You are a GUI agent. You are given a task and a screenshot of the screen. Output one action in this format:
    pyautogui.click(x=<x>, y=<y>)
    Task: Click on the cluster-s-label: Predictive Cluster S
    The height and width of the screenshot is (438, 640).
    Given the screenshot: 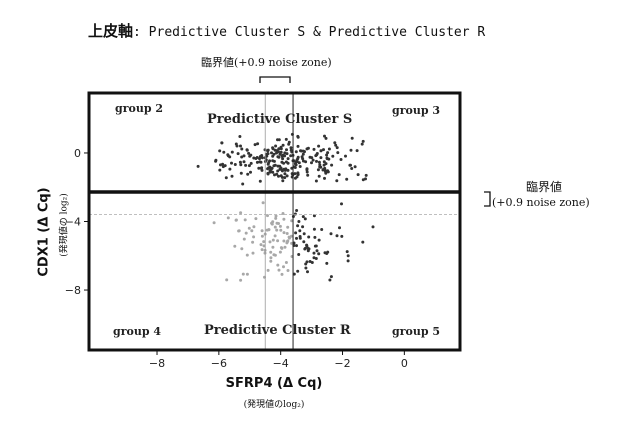 What is the action you would take?
    pyautogui.click(x=279, y=119)
    